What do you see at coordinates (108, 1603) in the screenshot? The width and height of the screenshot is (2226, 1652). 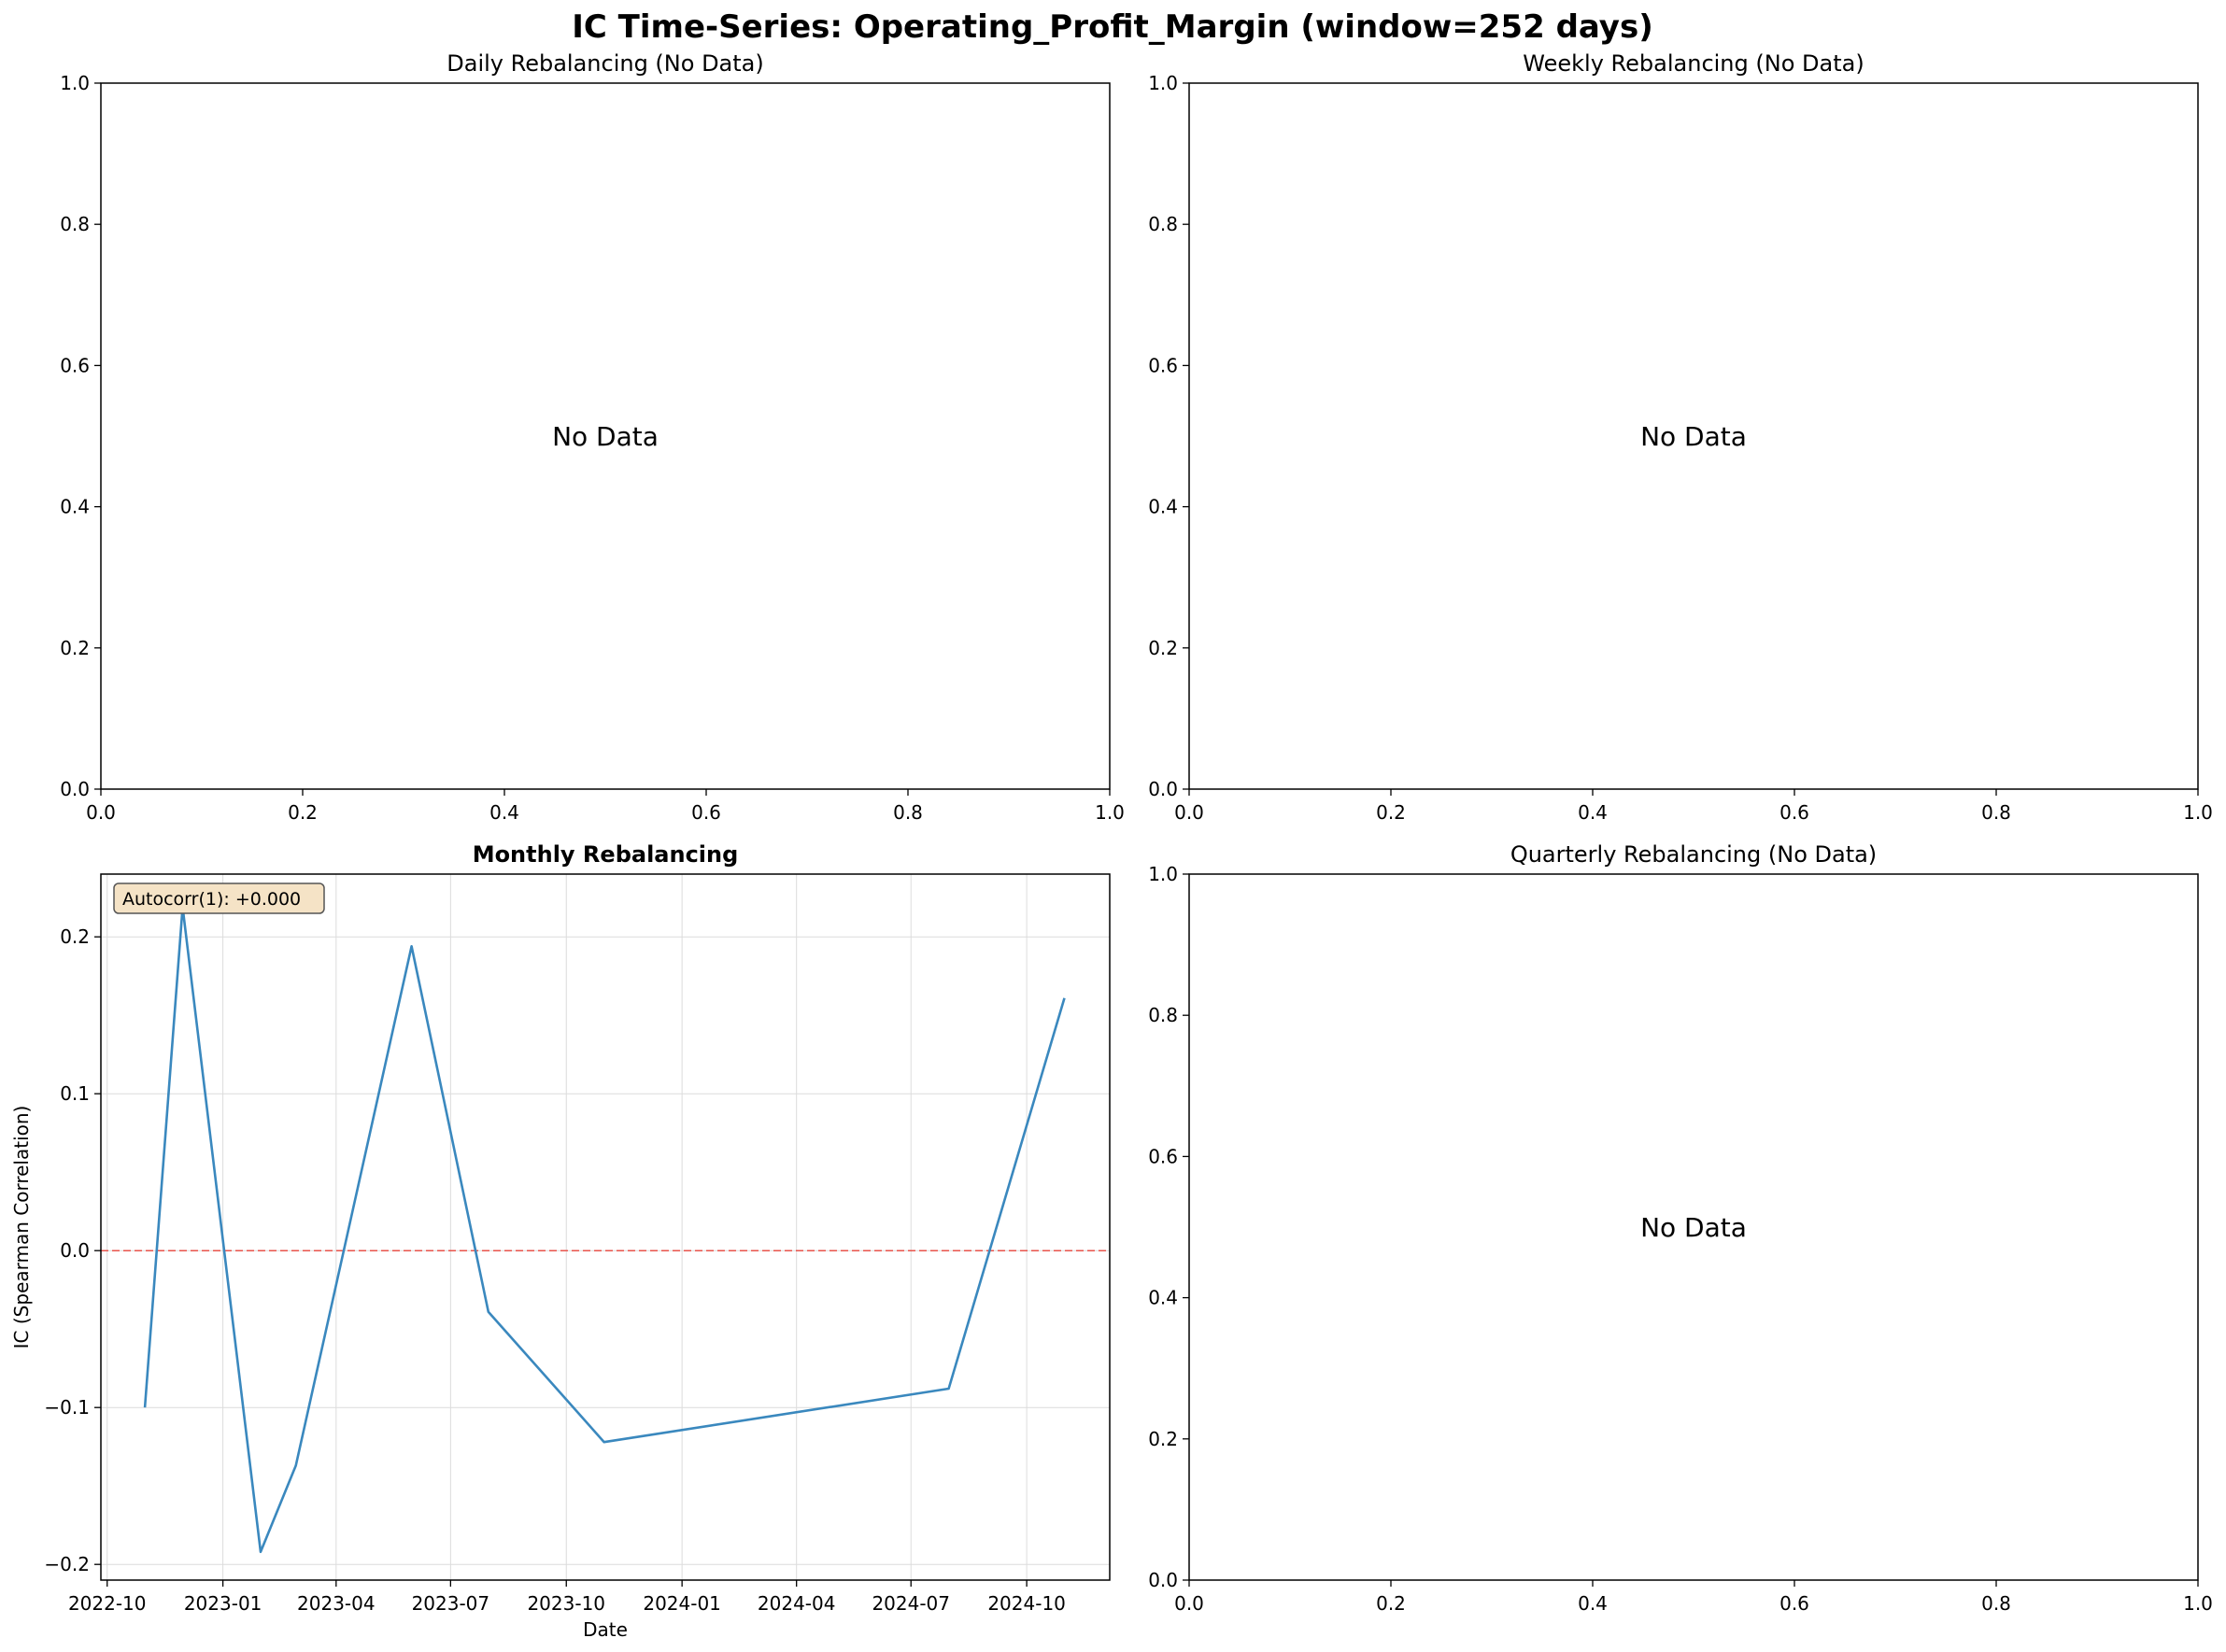 I see `x-tick-label: 2022-10` at bounding box center [108, 1603].